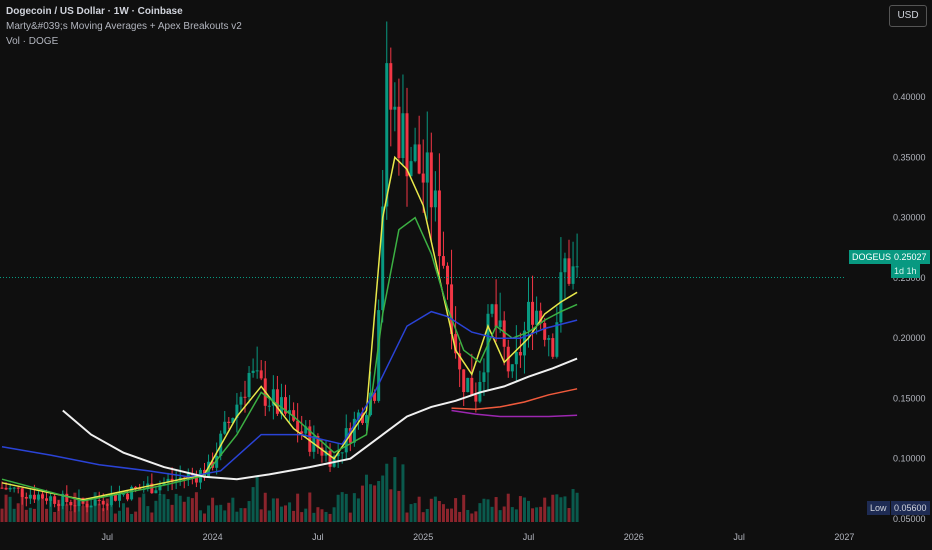 The image size is (932, 550). I want to click on time-tick-label: 2026, so click(634, 537).